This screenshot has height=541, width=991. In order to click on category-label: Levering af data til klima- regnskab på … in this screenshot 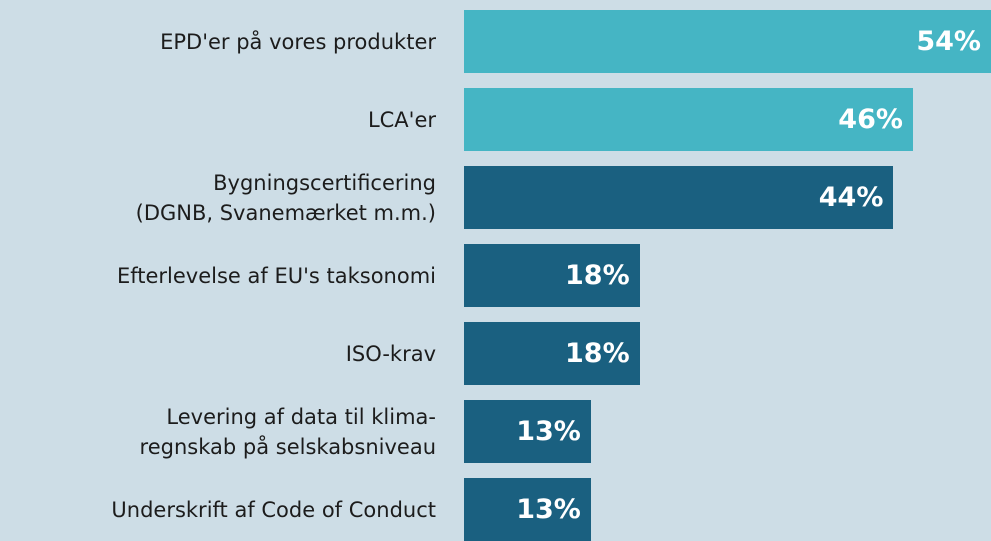, I will do `click(287, 431)`.